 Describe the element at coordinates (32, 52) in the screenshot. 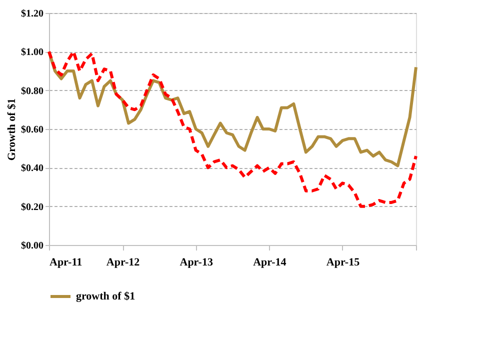

I see `y-tick-label: $1.00` at that location.